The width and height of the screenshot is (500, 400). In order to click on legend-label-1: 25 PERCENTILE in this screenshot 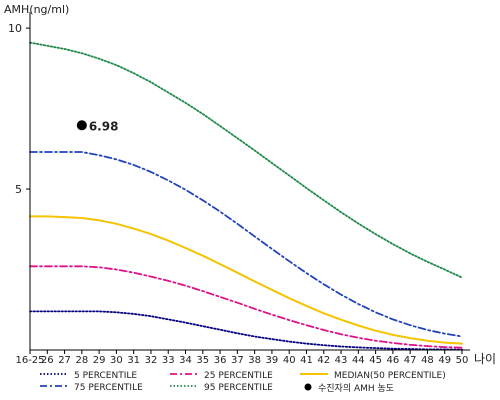, I will do `click(238, 376)`.